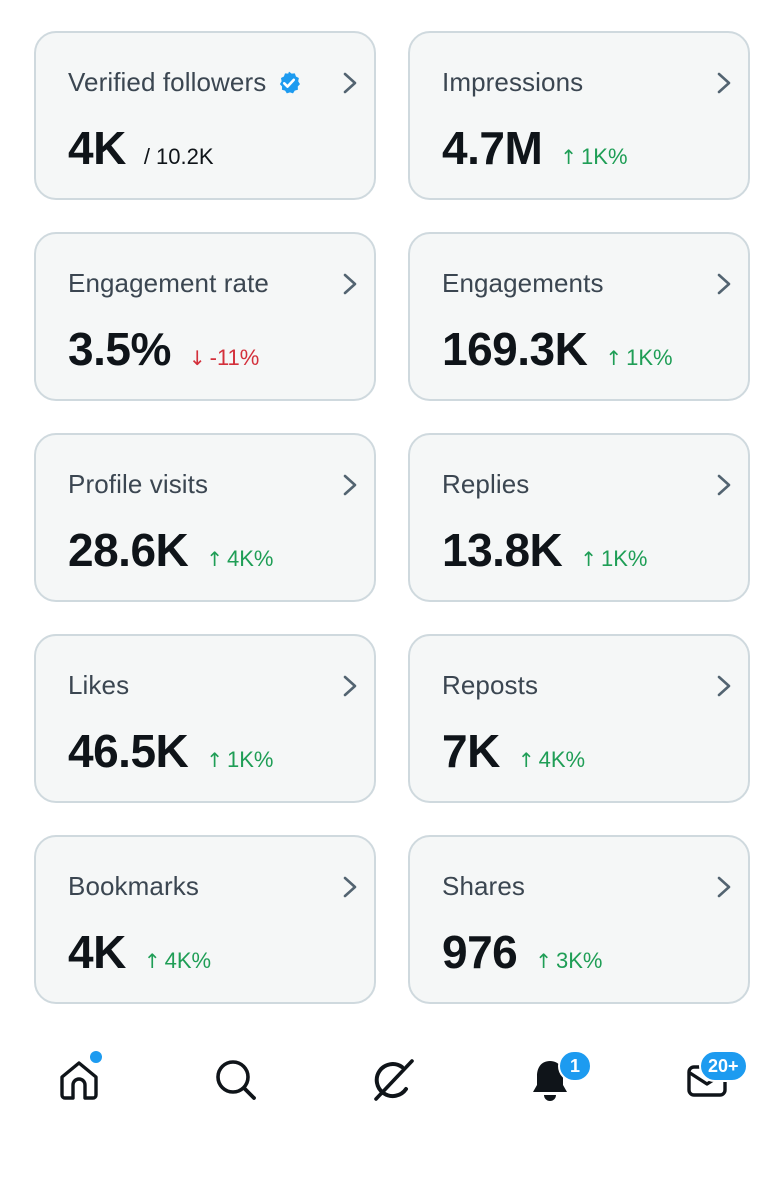 The height and width of the screenshot is (1200, 784). I want to click on card-title: Engagements, so click(523, 283).